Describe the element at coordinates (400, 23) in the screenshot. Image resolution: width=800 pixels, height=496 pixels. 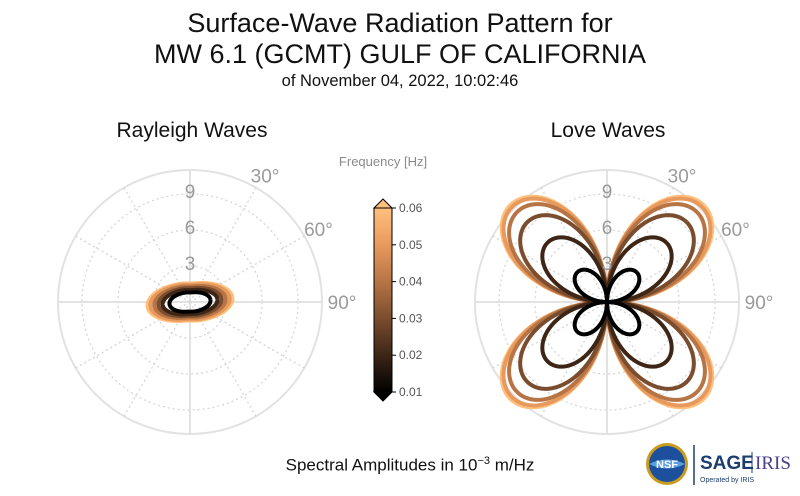
I see `figure-title-line-1: Surface-Wave Radiation Pattern for` at that location.